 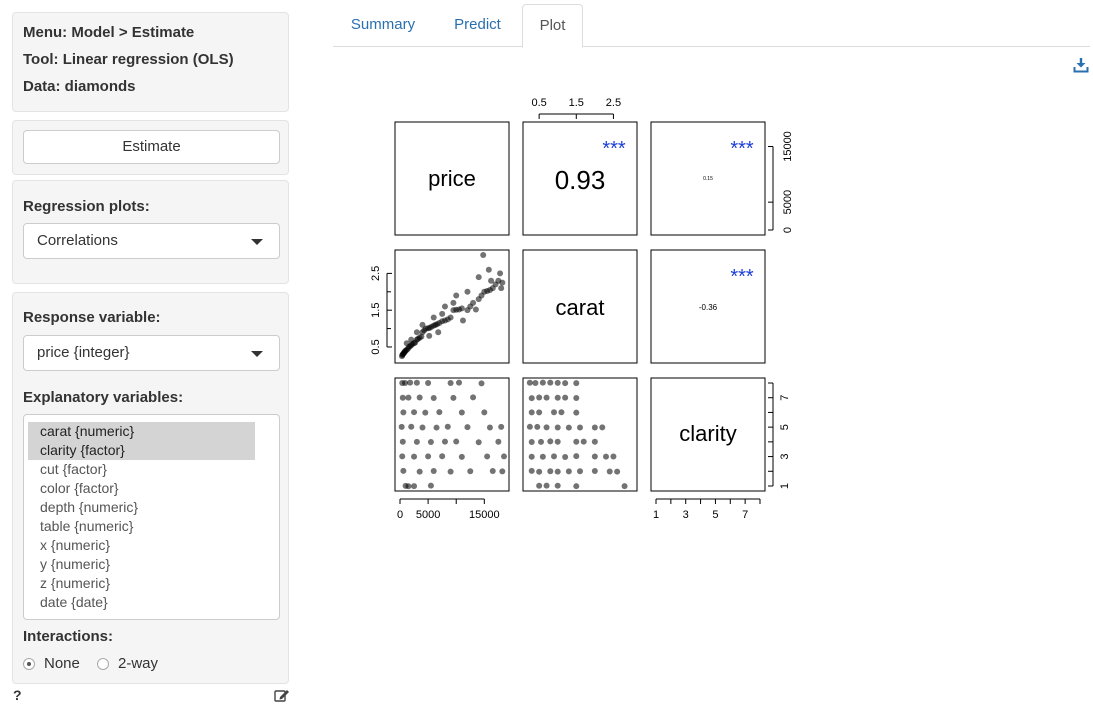 I want to click on list-item: date {date}, so click(x=74, y=602).